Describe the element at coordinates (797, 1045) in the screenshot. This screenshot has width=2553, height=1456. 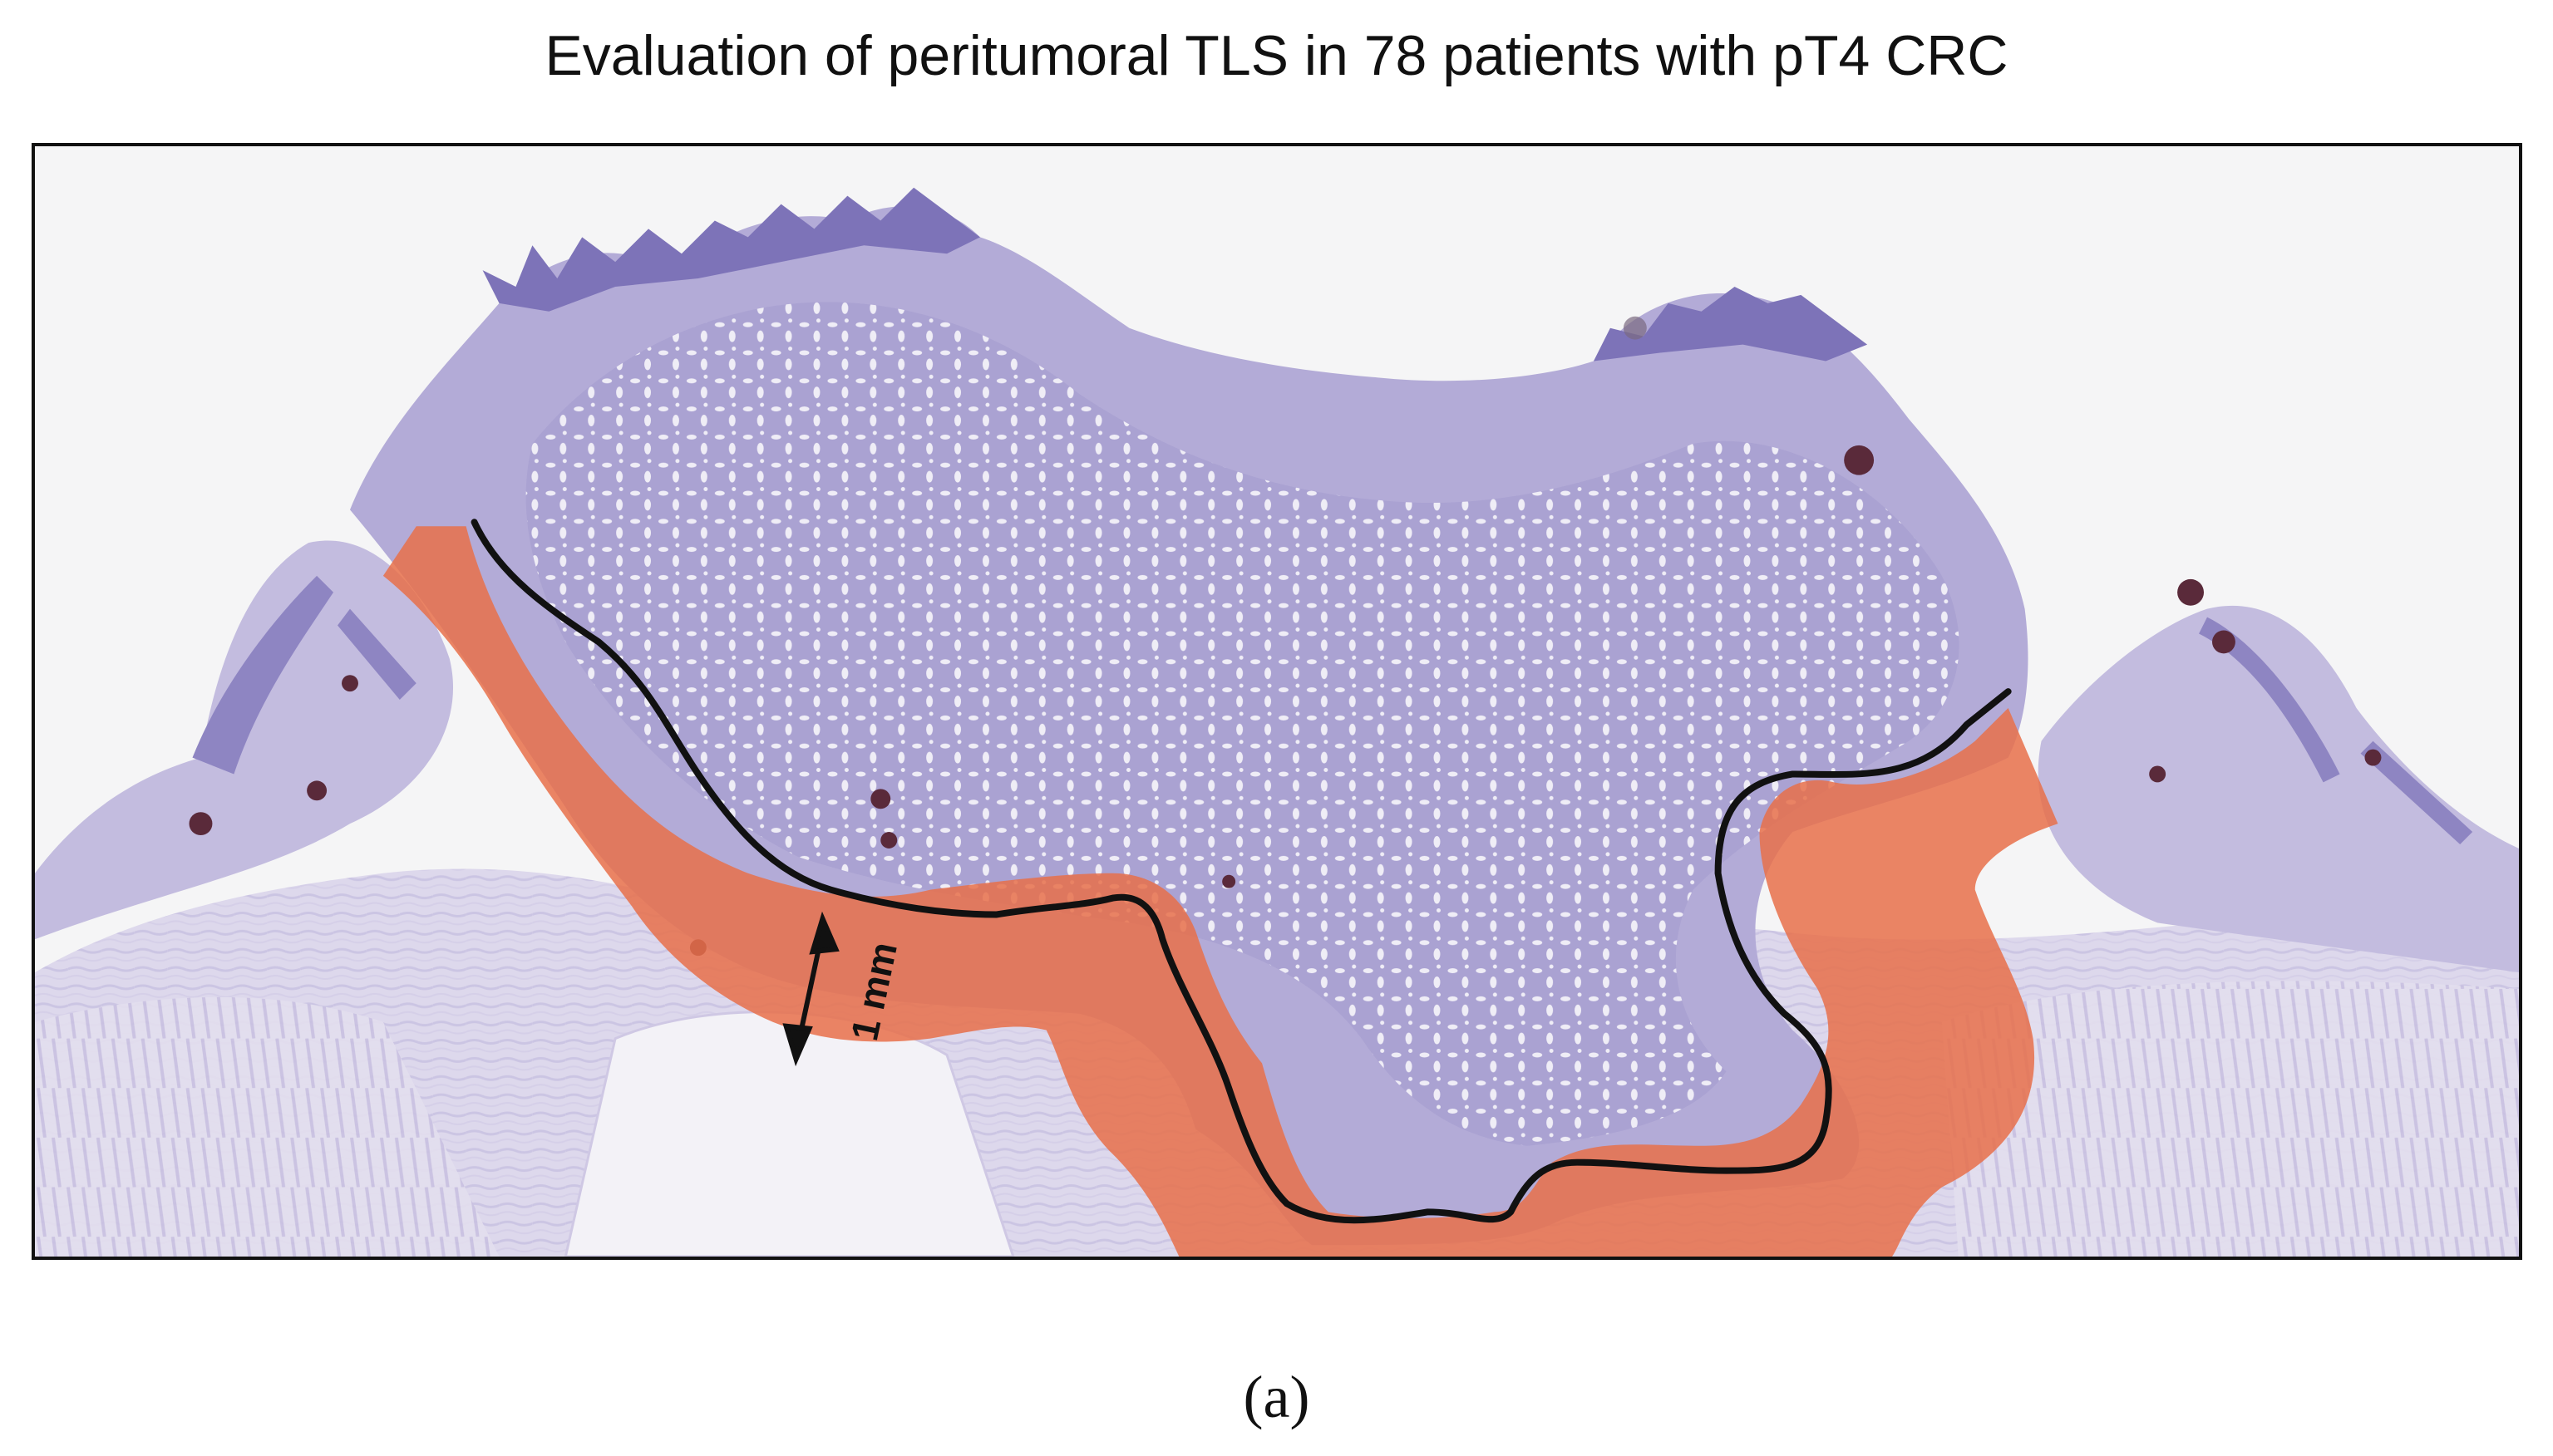
I see `scale-arrow-head-bottom` at that location.